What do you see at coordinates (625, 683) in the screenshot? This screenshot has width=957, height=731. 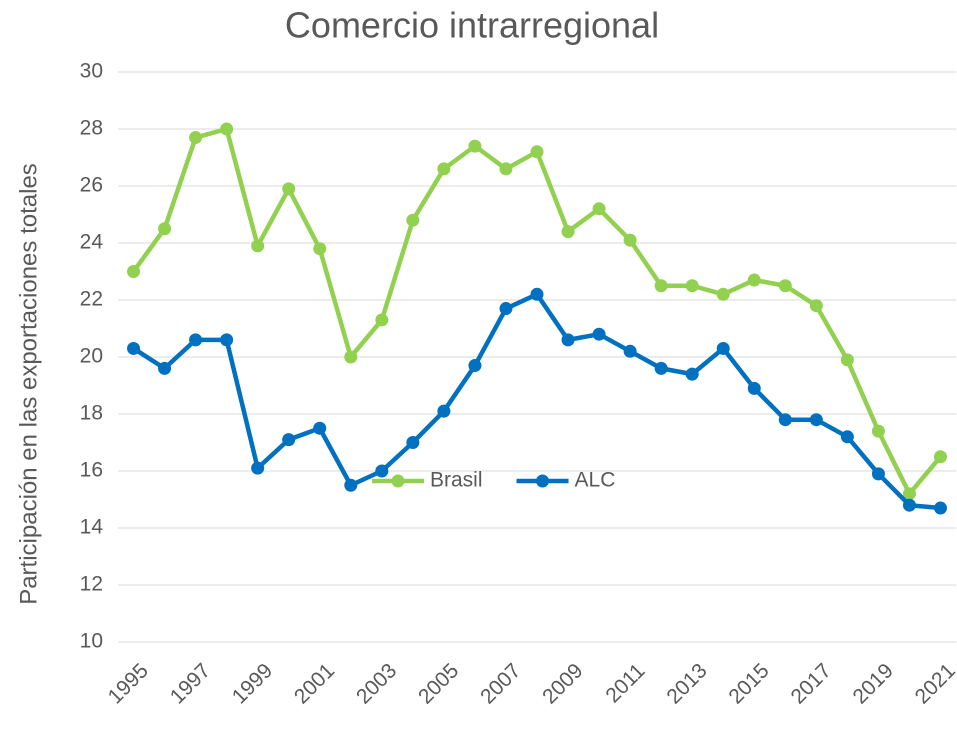 I see `x-tick-label: 2011` at bounding box center [625, 683].